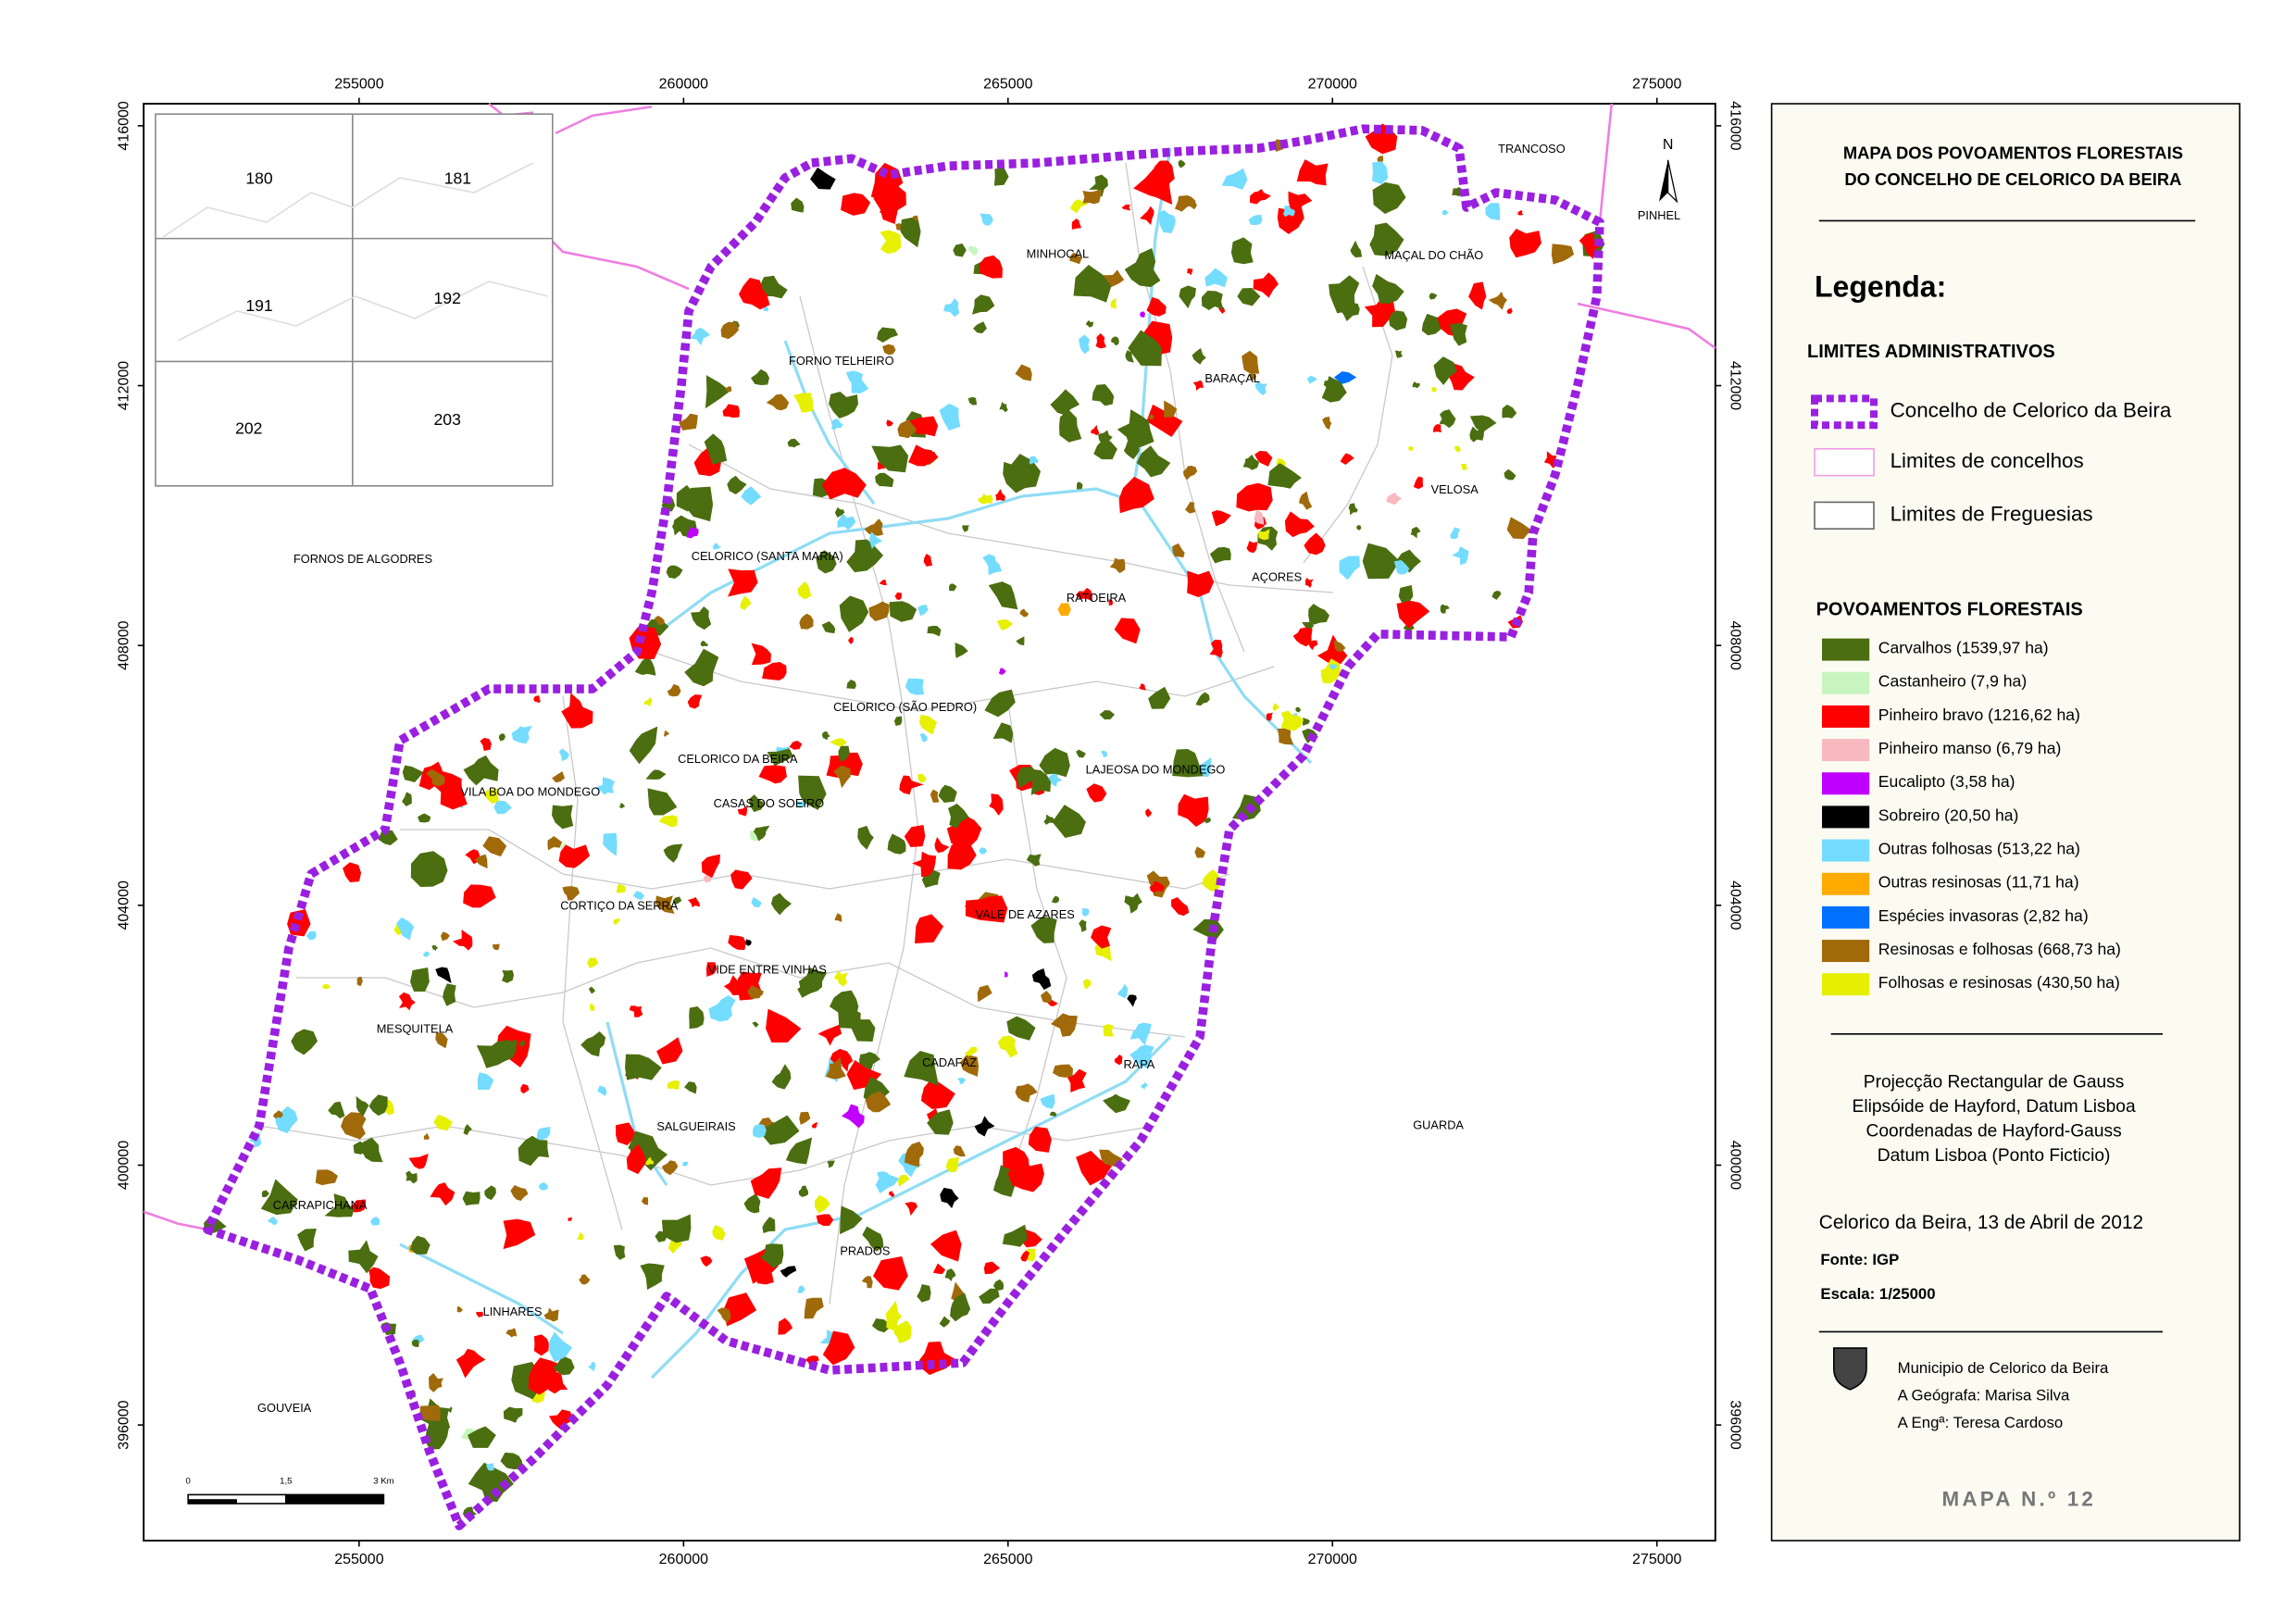  Describe the element at coordinates (1455, 489) in the screenshot. I see `place-label: VELOSA` at that location.